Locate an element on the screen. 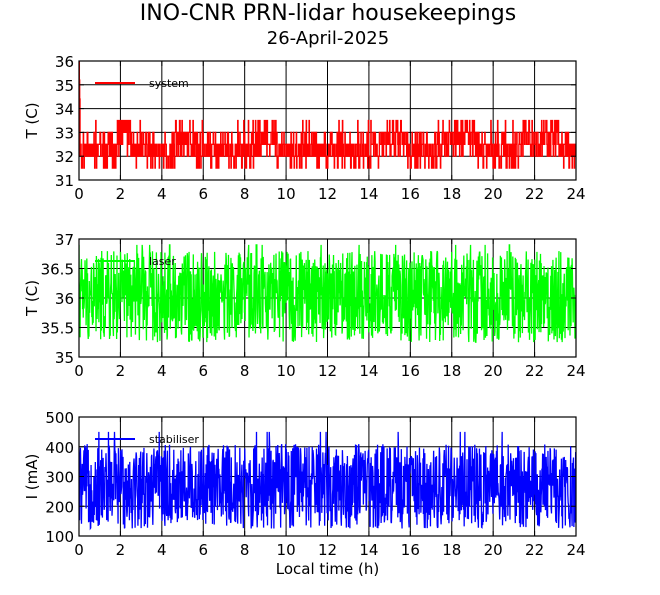 This screenshot has width=660, height=595. y-tick-label: 400 is located at coordinates (59, 448).